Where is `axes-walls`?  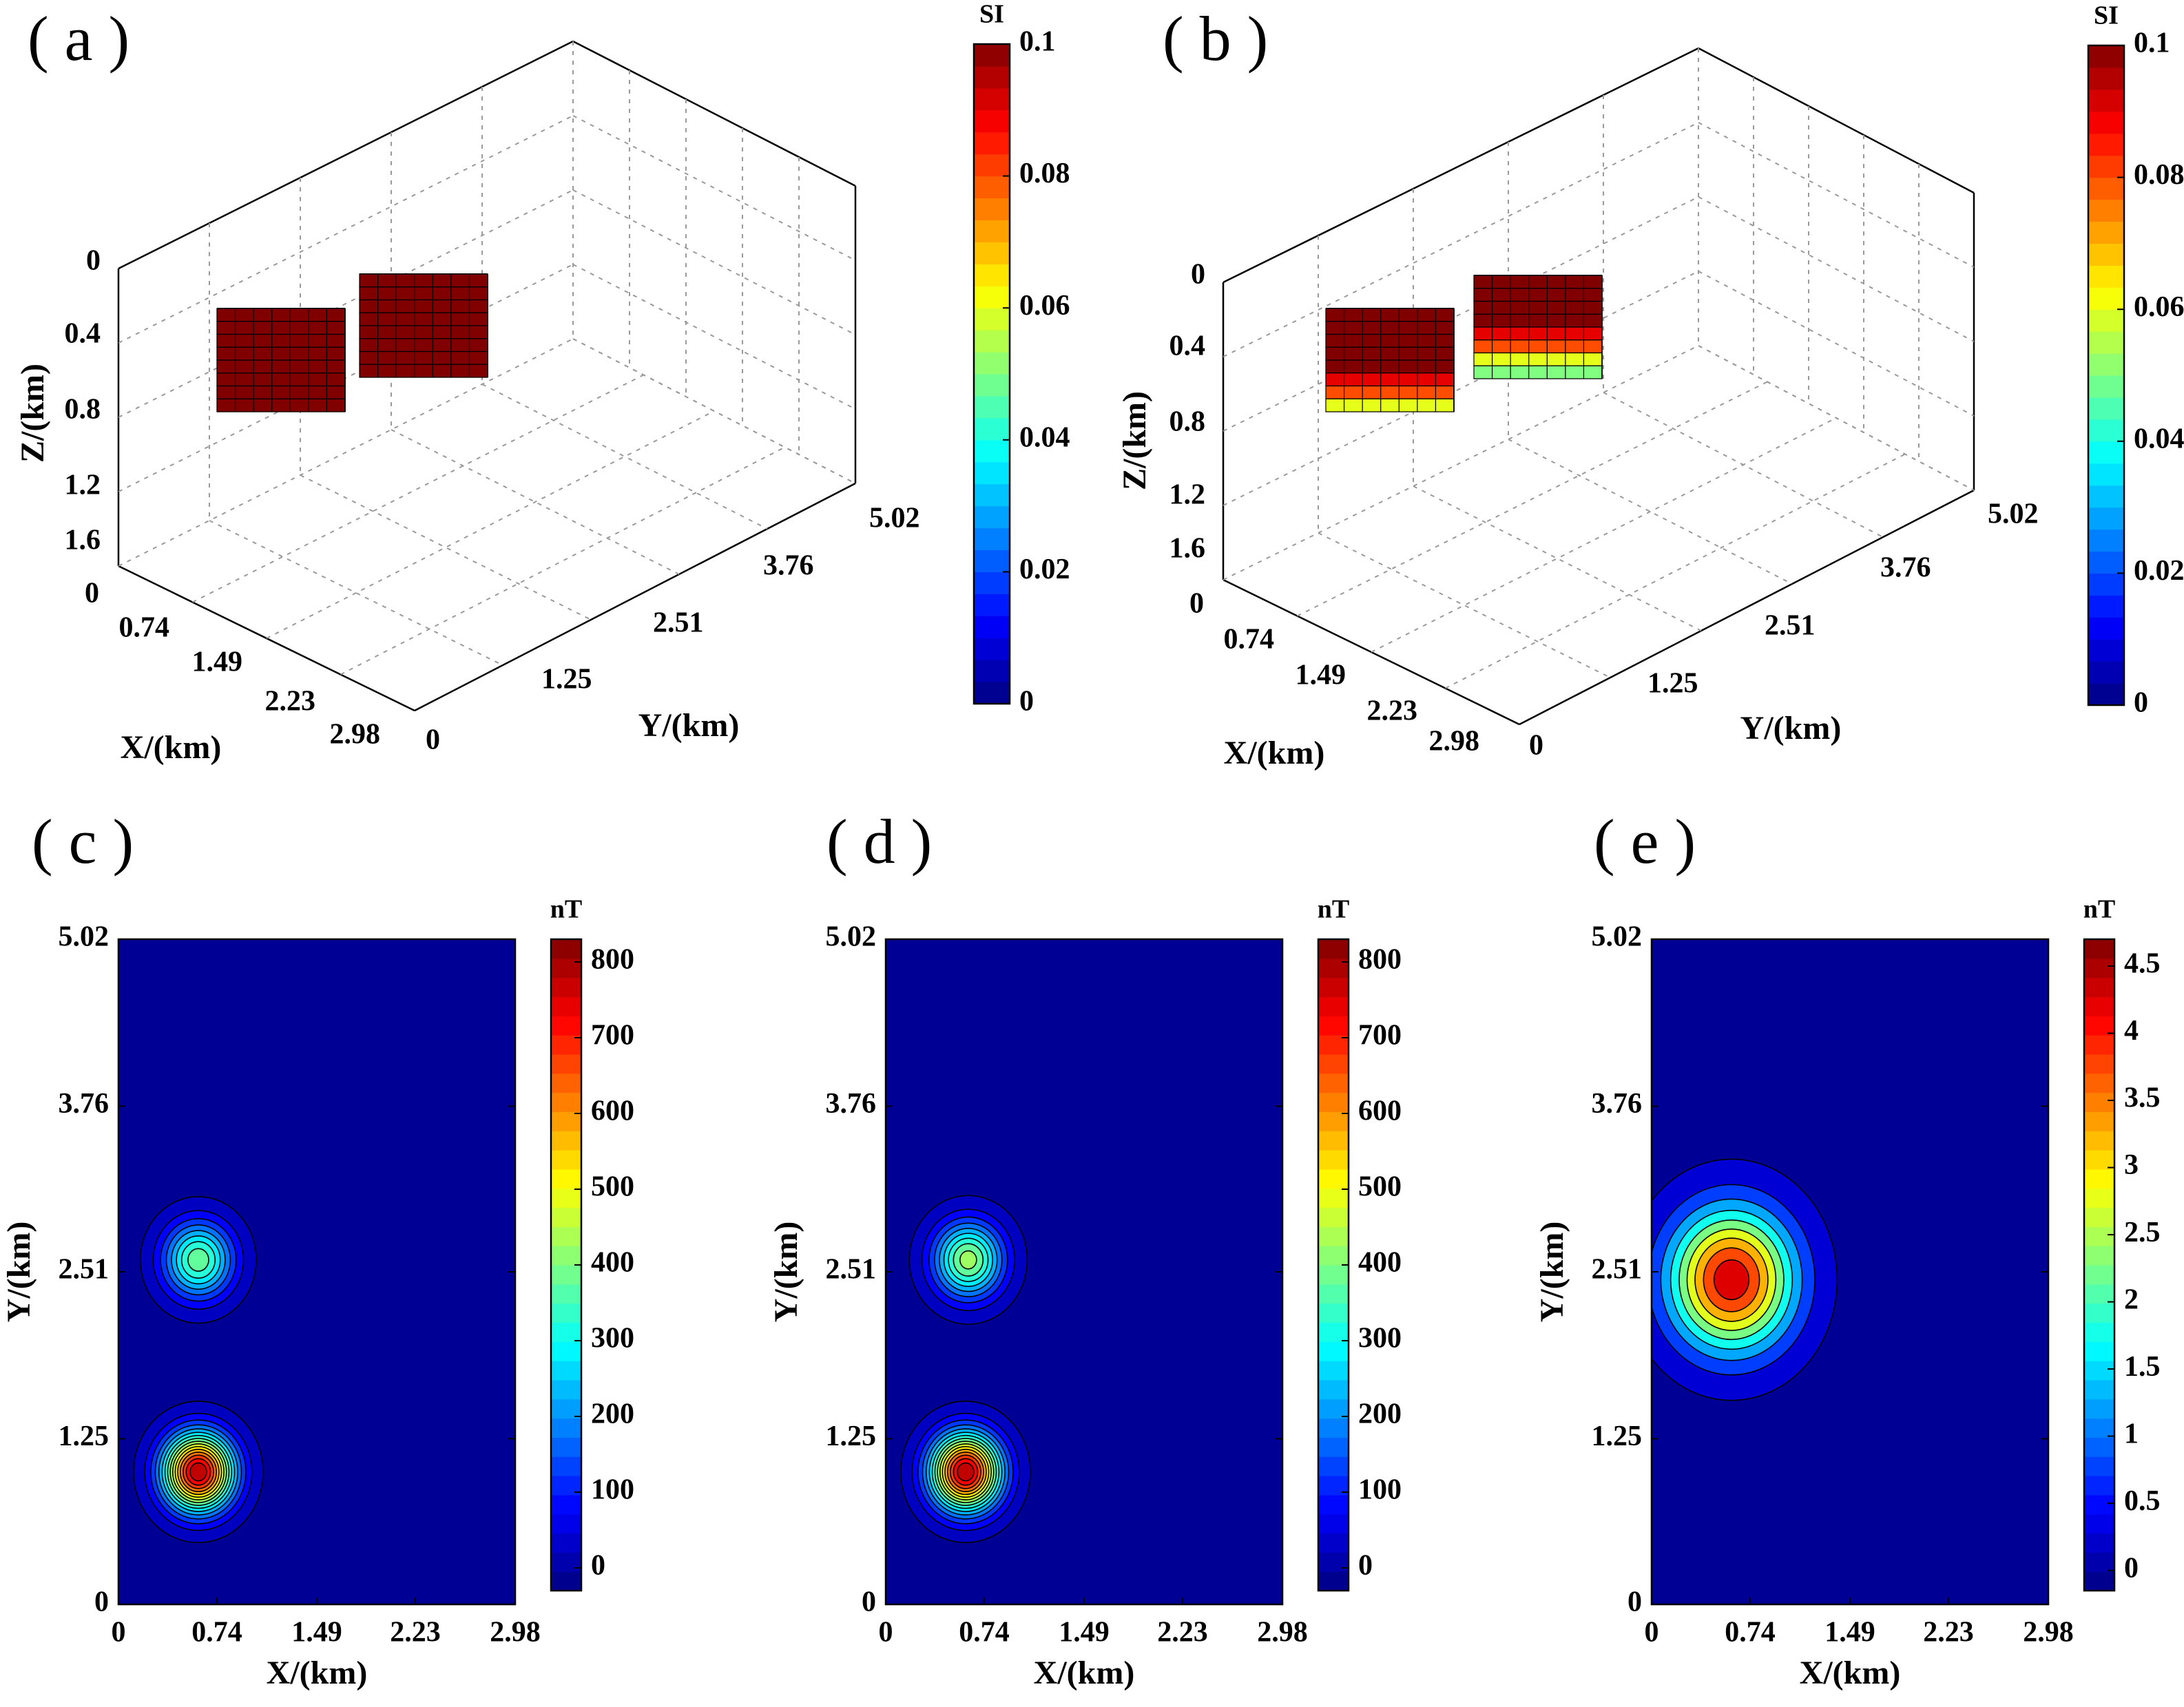
axes-walls is located at coordinates (487, 376).